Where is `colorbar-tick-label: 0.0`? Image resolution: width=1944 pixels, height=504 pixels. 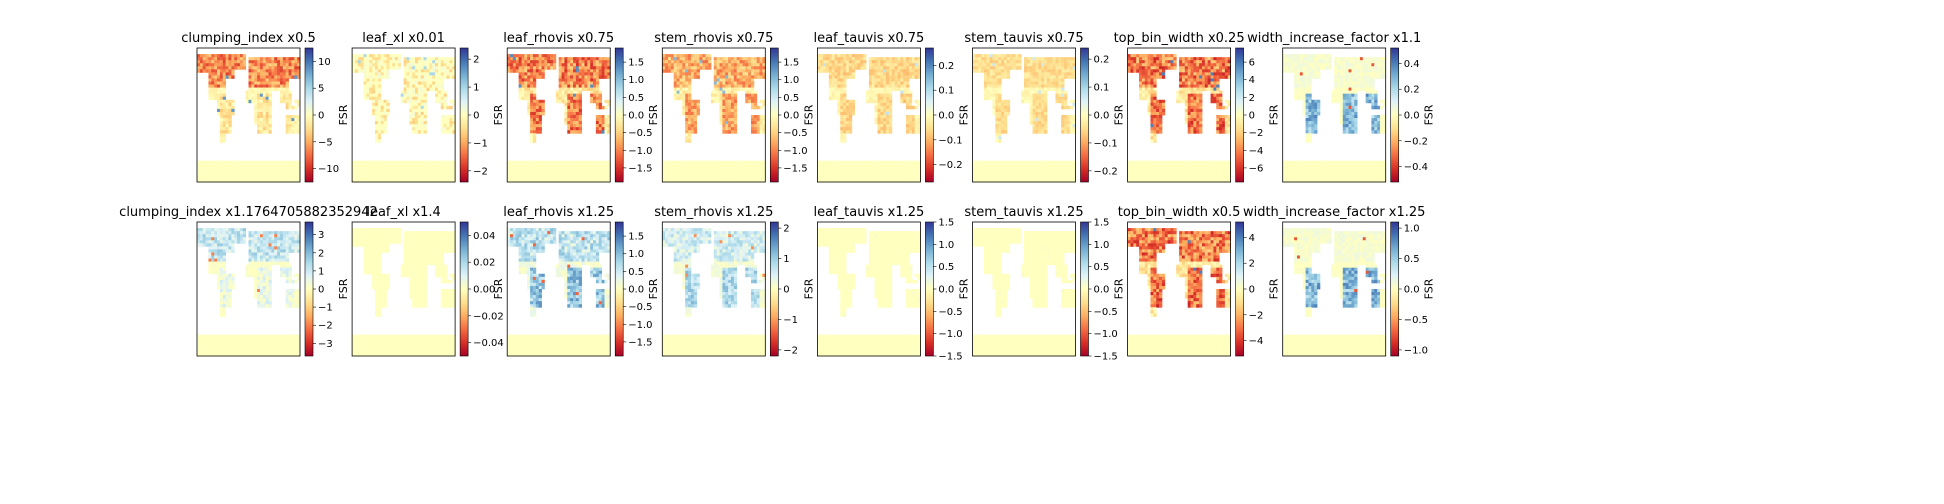
colorbar-tick-label: 0.0 is located at coordinates (636, 116).